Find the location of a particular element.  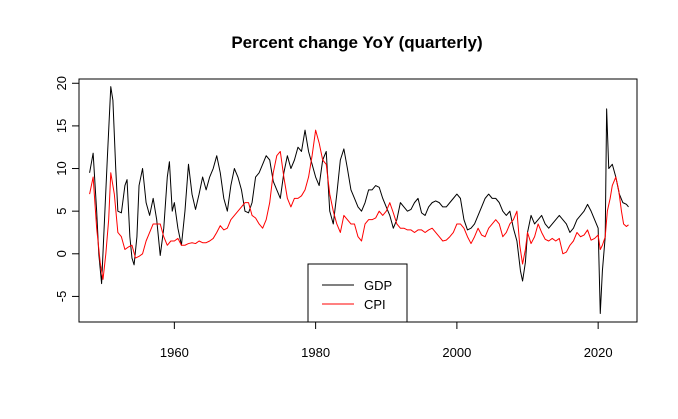

y-tick-label: -5 is located at coordinates (61, 297).